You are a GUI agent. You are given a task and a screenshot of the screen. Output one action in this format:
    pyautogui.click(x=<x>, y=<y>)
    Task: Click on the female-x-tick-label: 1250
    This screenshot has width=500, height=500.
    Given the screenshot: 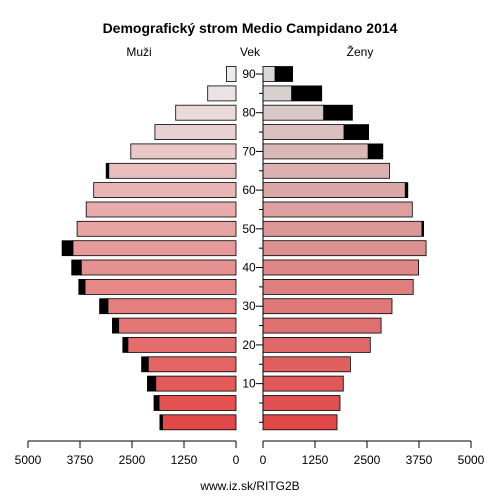 What is the action you would take?
    pyautogui.click(x=315, y=460)
    